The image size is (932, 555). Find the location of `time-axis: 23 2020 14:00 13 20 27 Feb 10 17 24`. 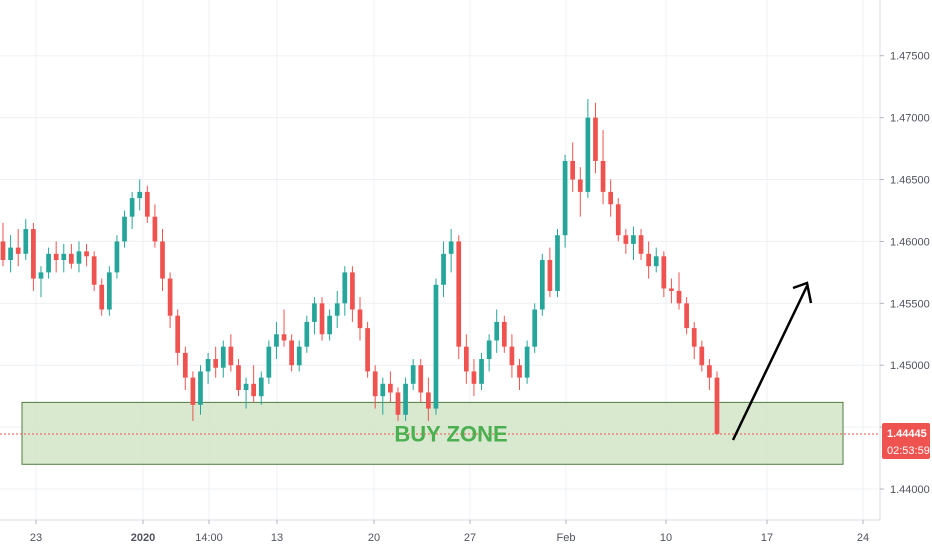

time-axis: 23 2020 14:00 13 20 27 Feb 10 17 24 is located at coordinates (449, 532).